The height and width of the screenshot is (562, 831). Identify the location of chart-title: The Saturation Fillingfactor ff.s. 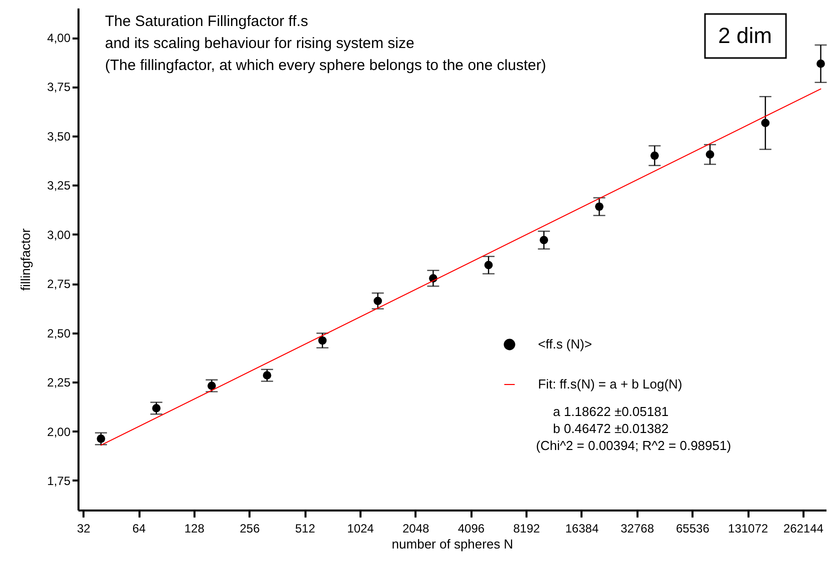
(206, 21).